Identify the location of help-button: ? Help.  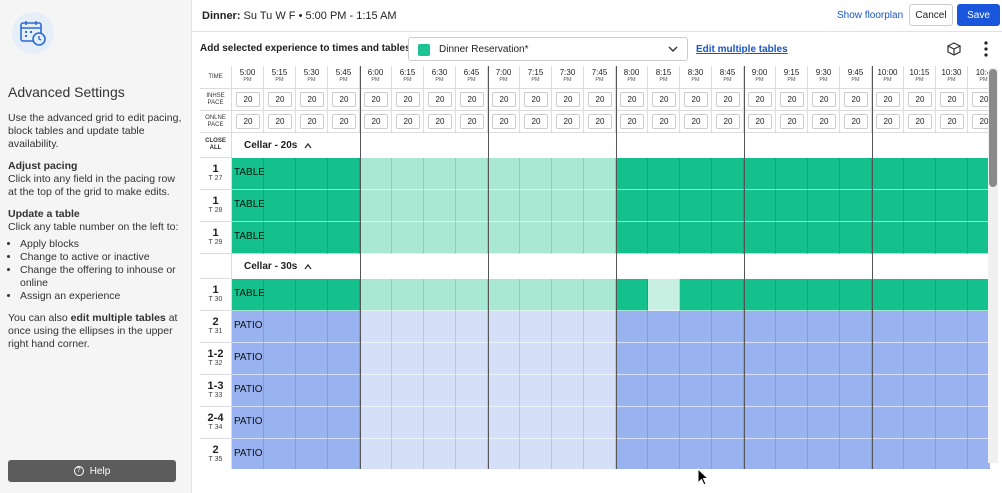
(92, 471).